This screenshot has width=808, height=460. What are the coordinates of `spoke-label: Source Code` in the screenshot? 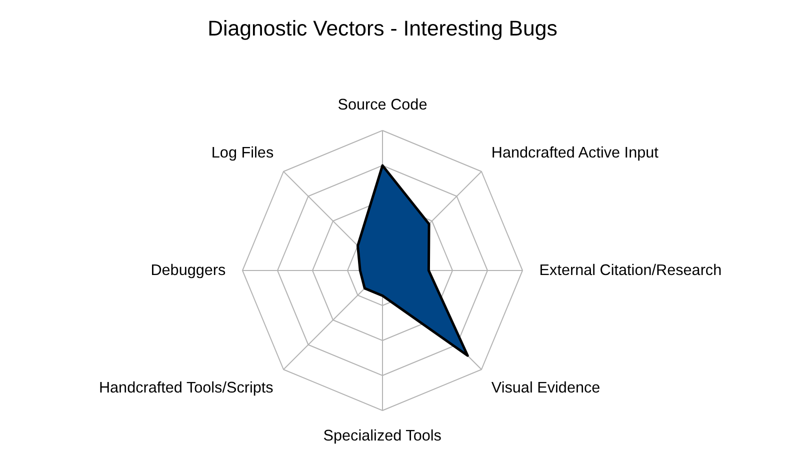 It's located at (383, 105).